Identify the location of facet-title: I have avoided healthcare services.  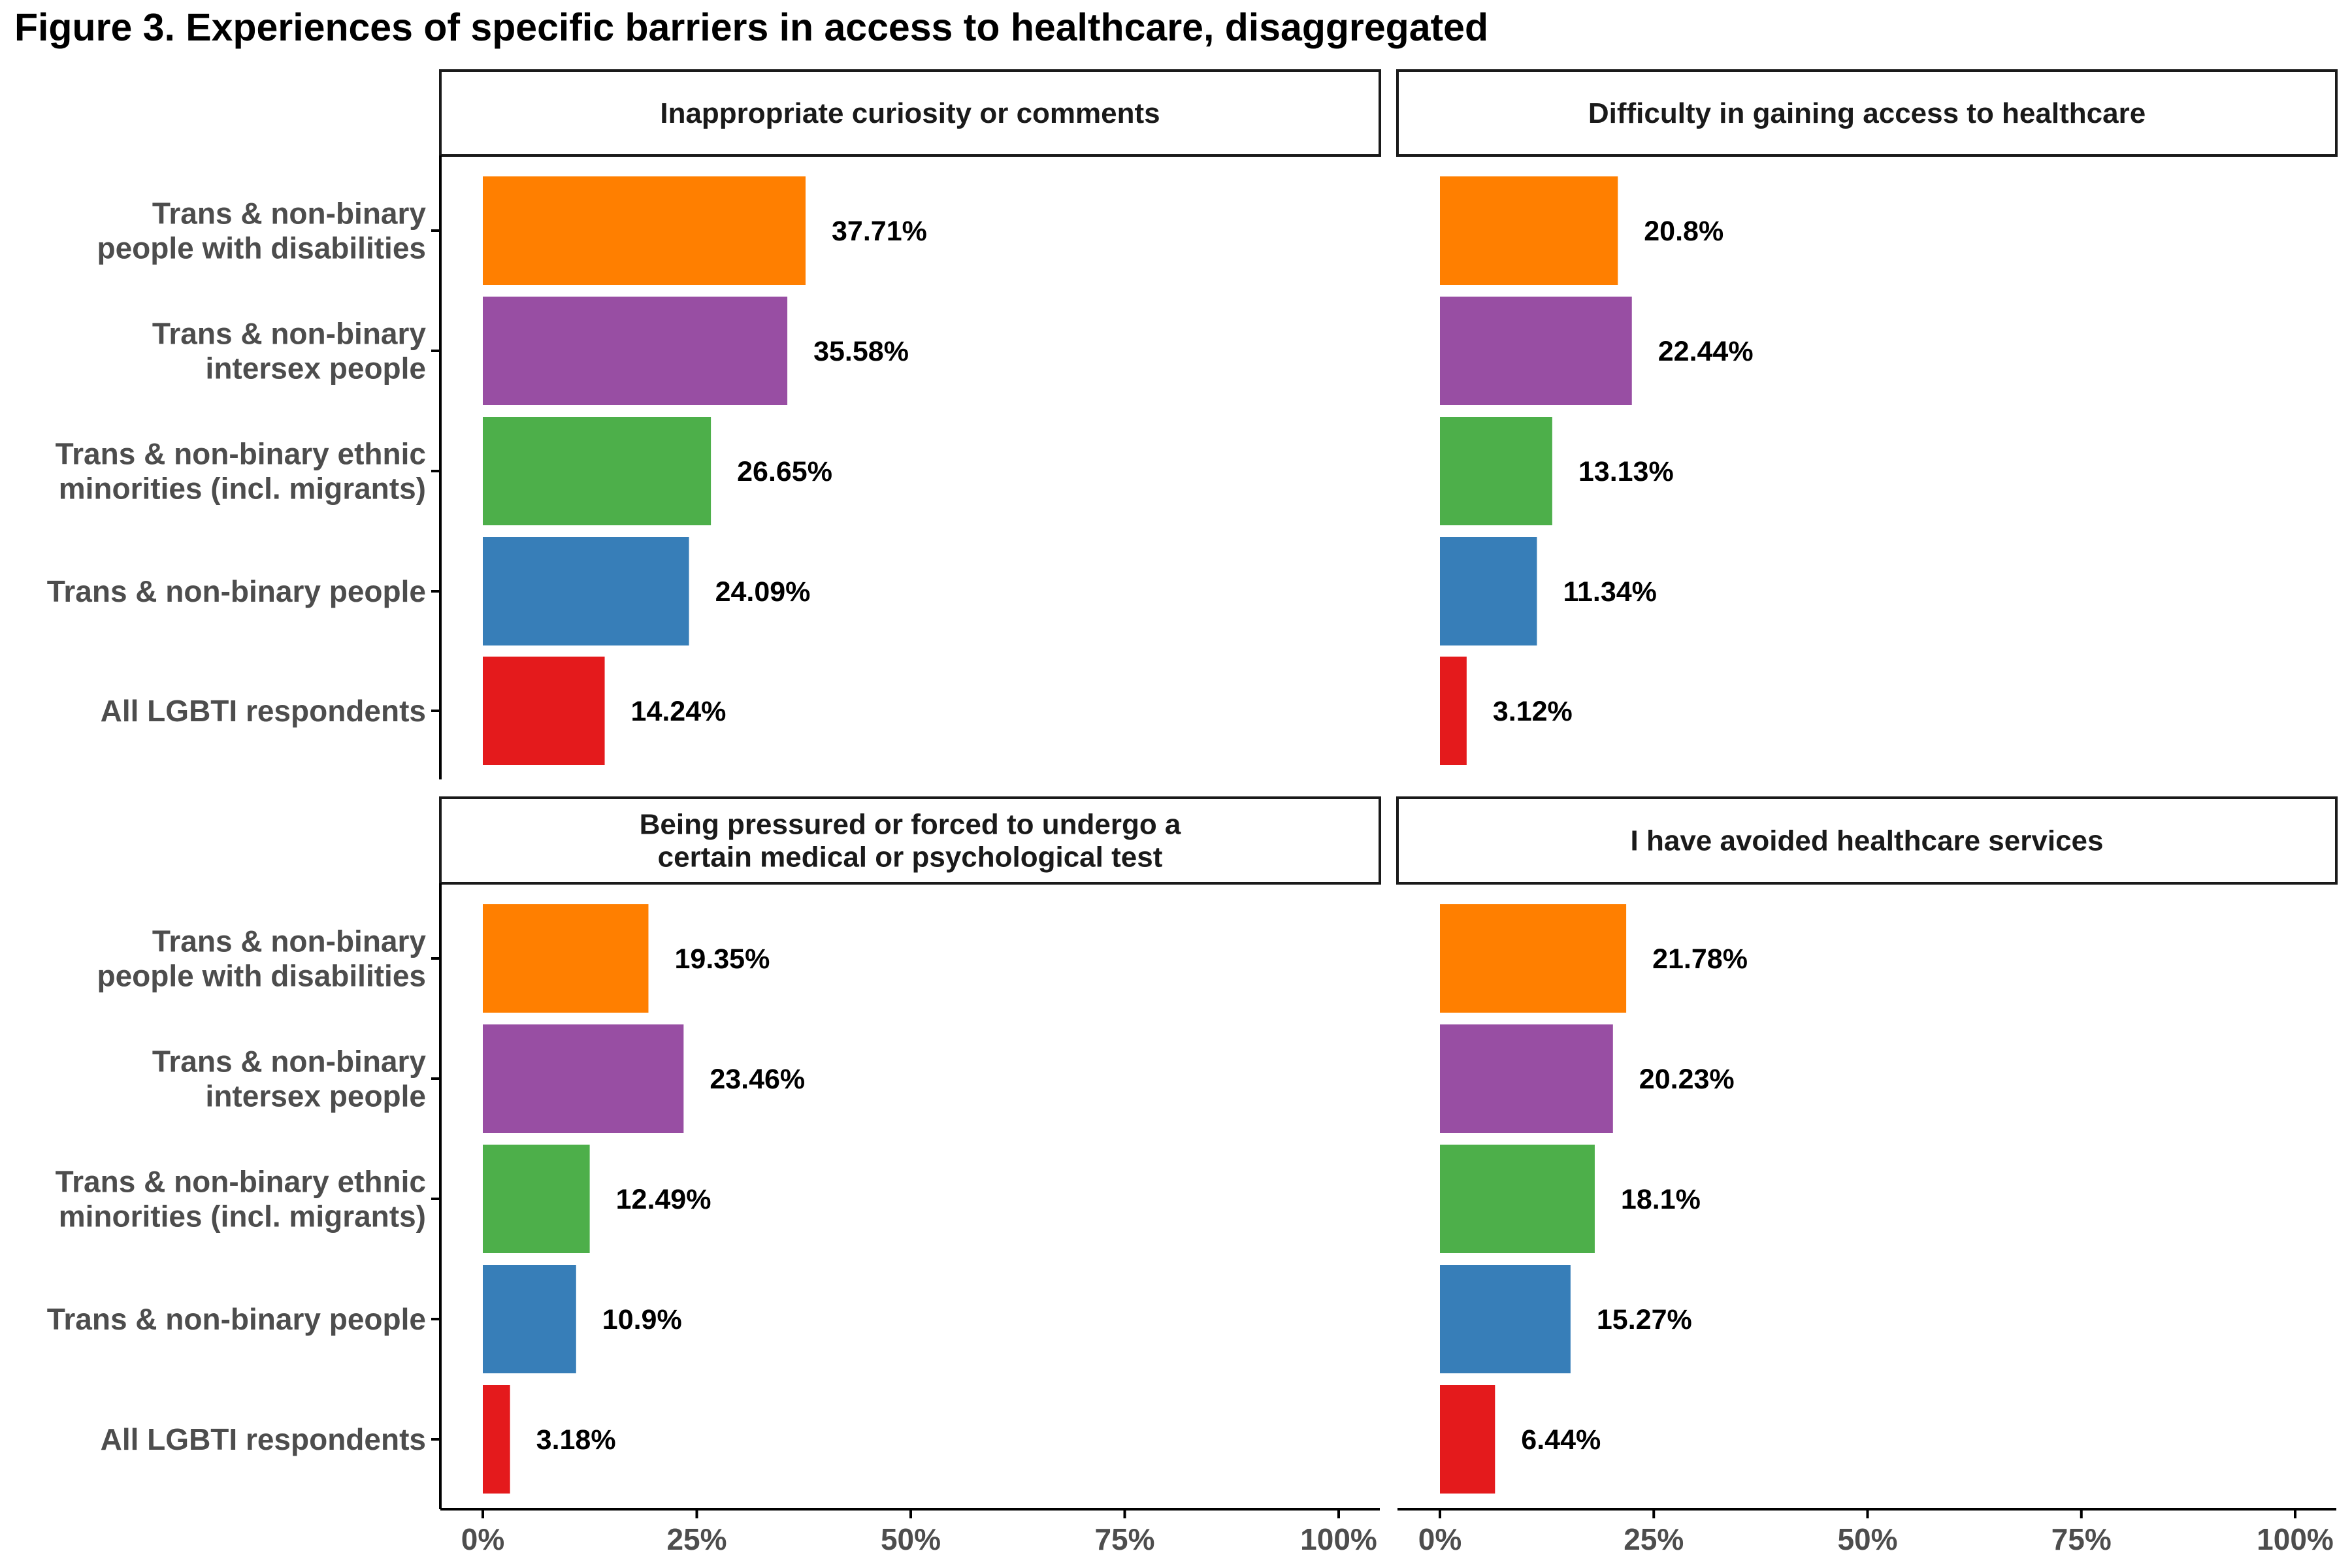
(1867, 841).